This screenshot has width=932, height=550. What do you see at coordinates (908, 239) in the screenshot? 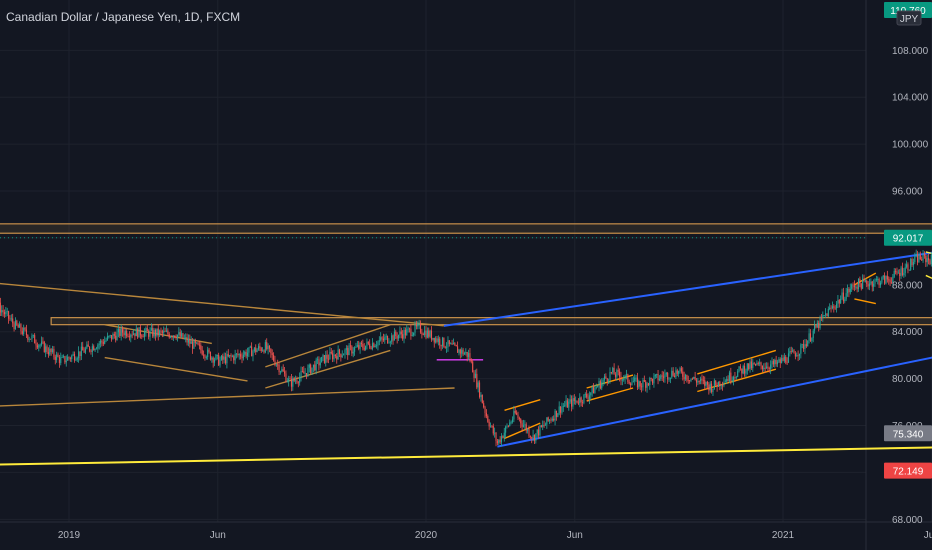
I see `price-tag-label: 92.017` at bounding box center [908, 239].